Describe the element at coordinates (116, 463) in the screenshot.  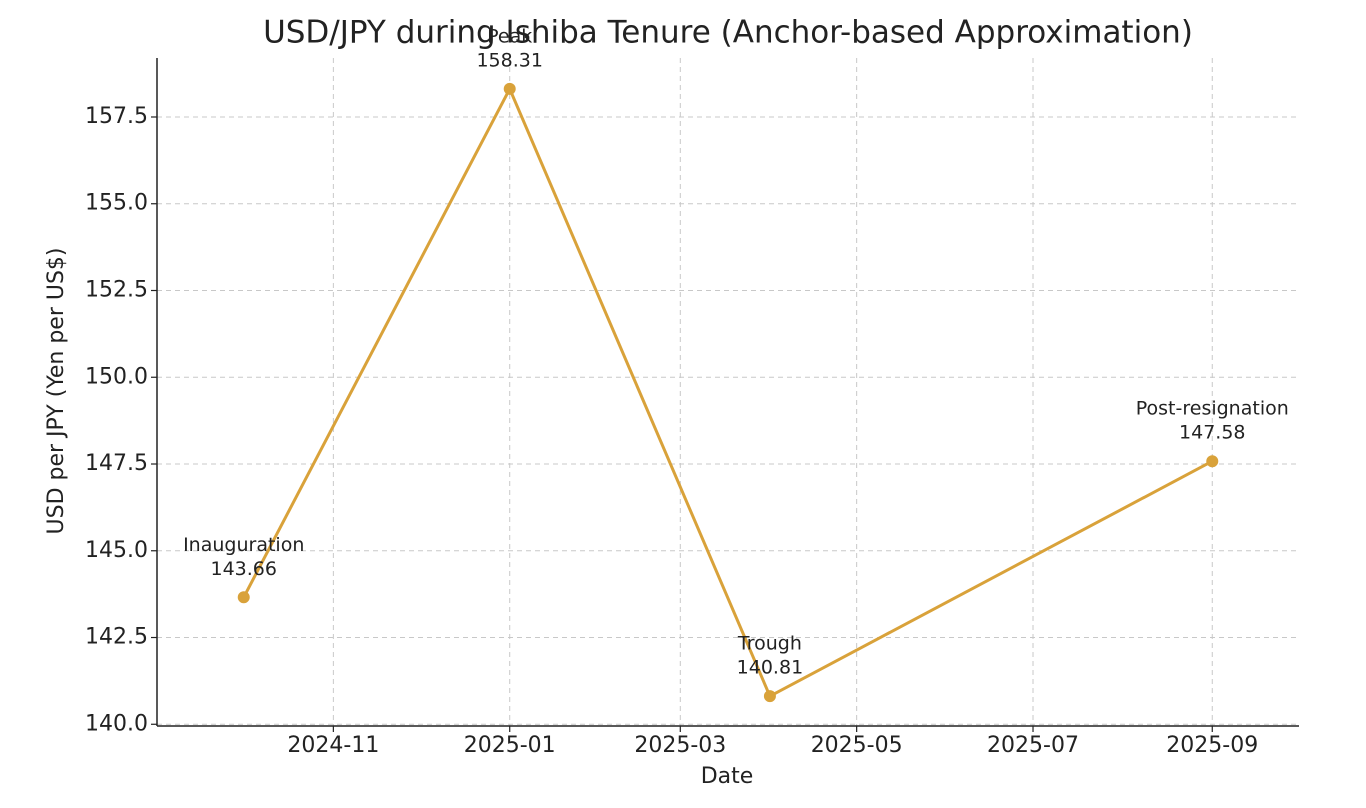
I see `y-tick-label: 147.5` at that location.